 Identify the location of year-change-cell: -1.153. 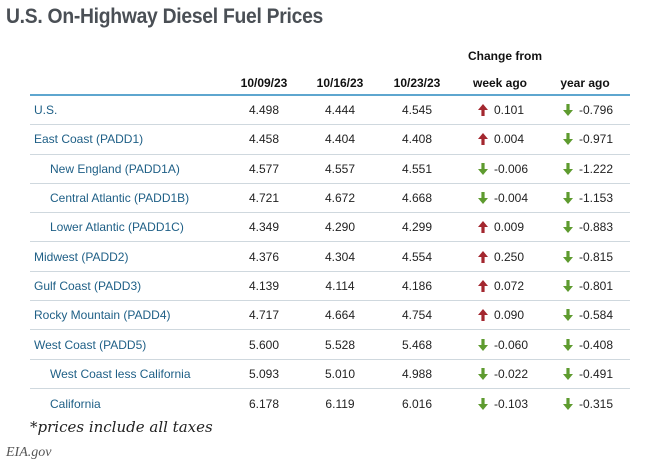
(588, 198).